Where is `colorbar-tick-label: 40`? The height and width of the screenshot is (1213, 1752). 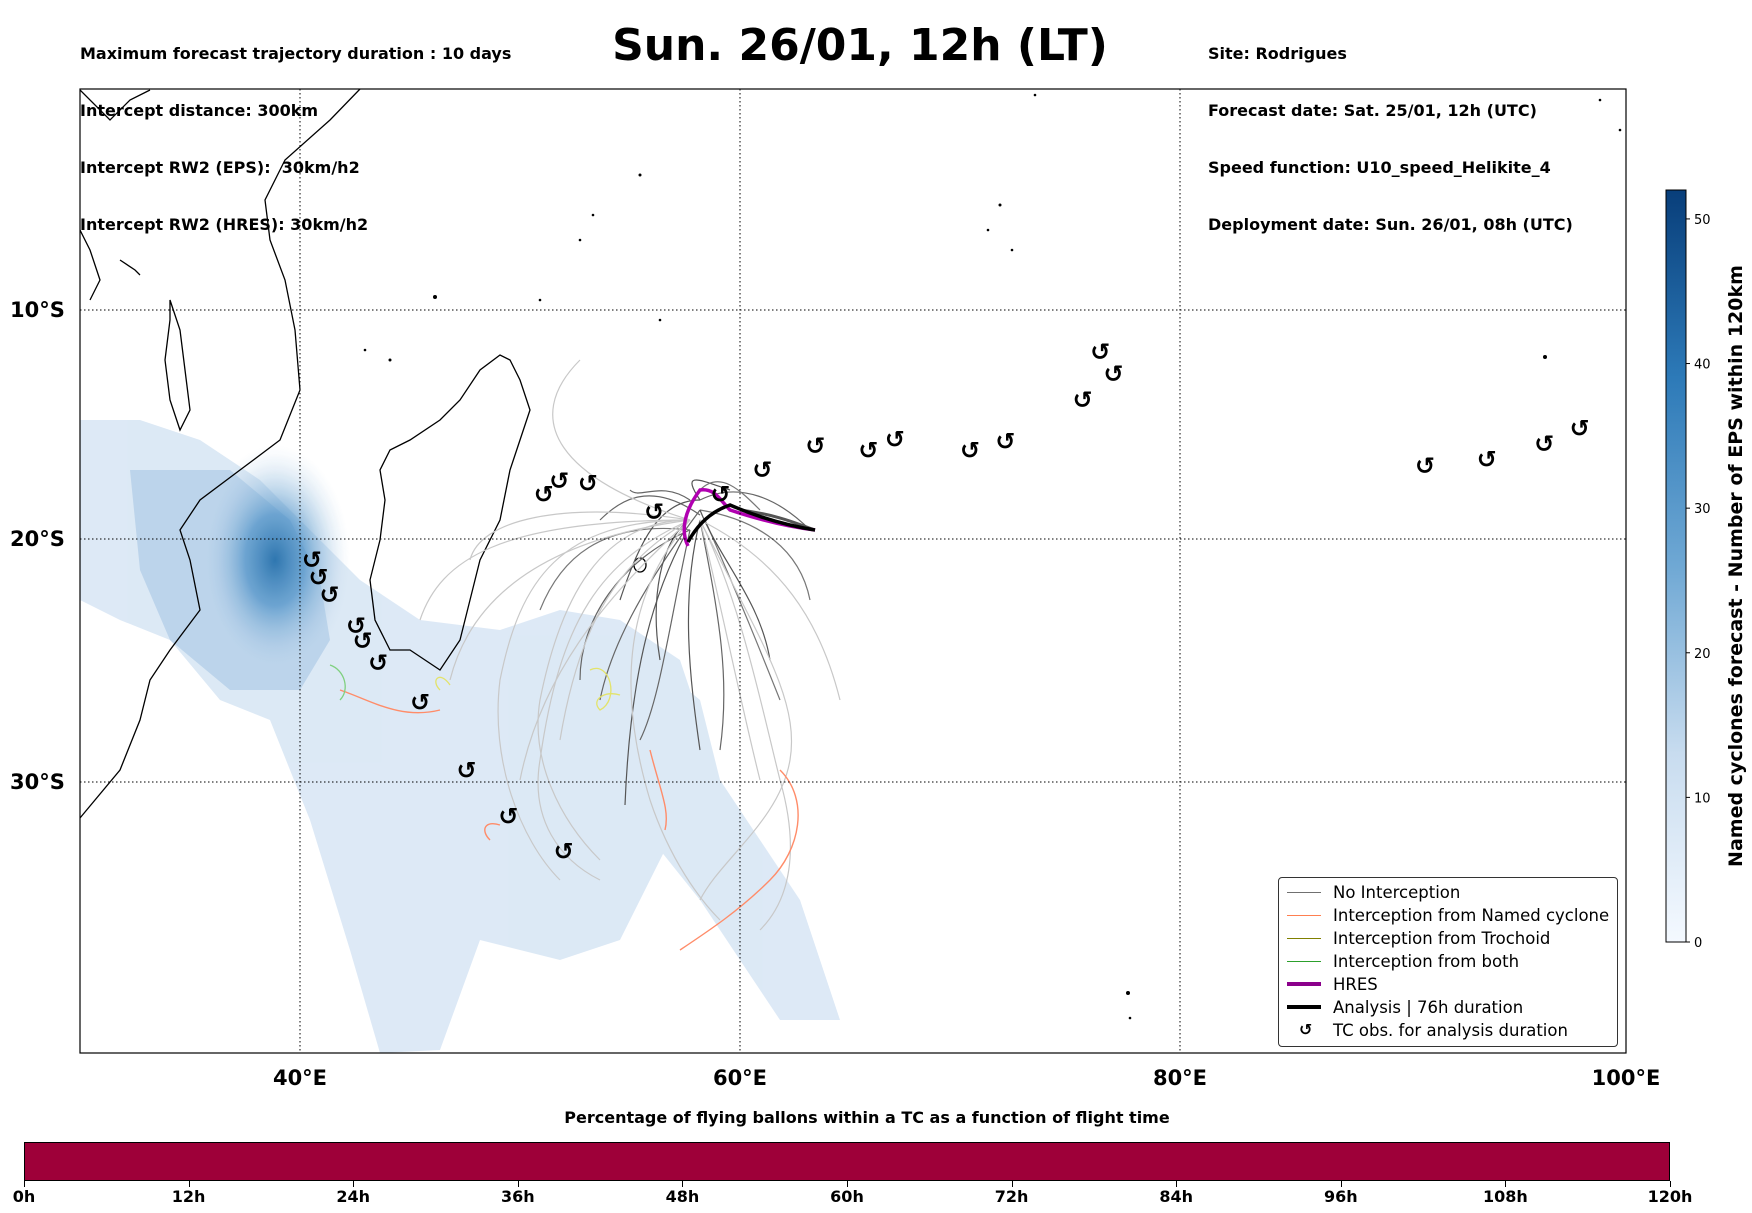
colorbar-tick-label: 40 is located at coordinates (1702, 365).